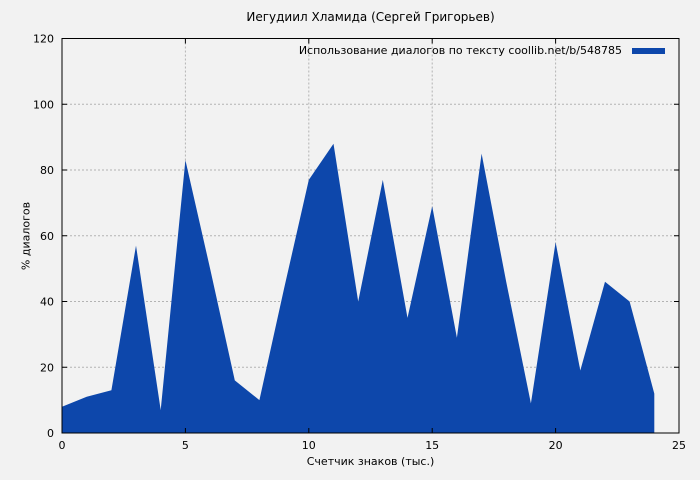  I want to click on x-tick-label: 10, so click(309, 445).